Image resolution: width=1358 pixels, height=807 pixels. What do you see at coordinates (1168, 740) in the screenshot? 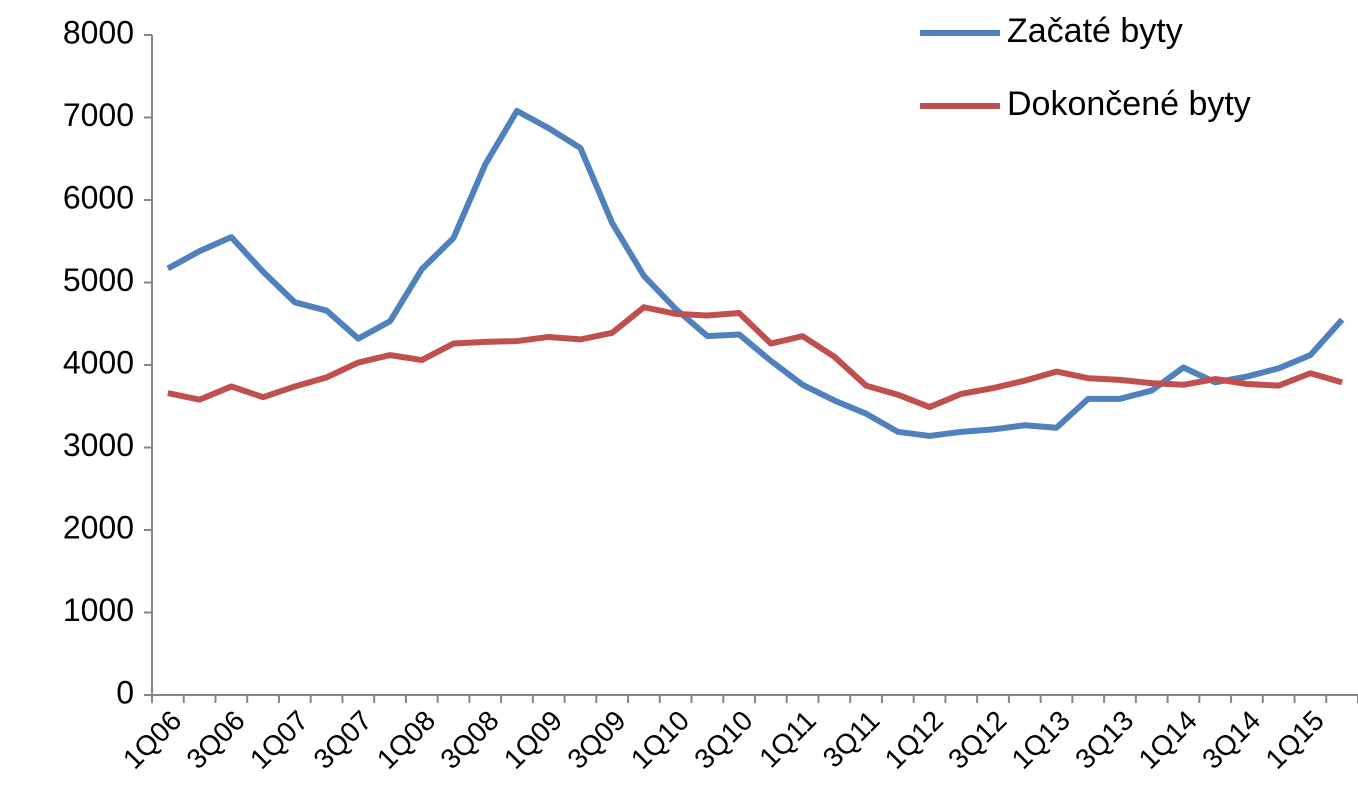
I see `x-tick-label: 1Q14` at bounding box center [1168, 740].